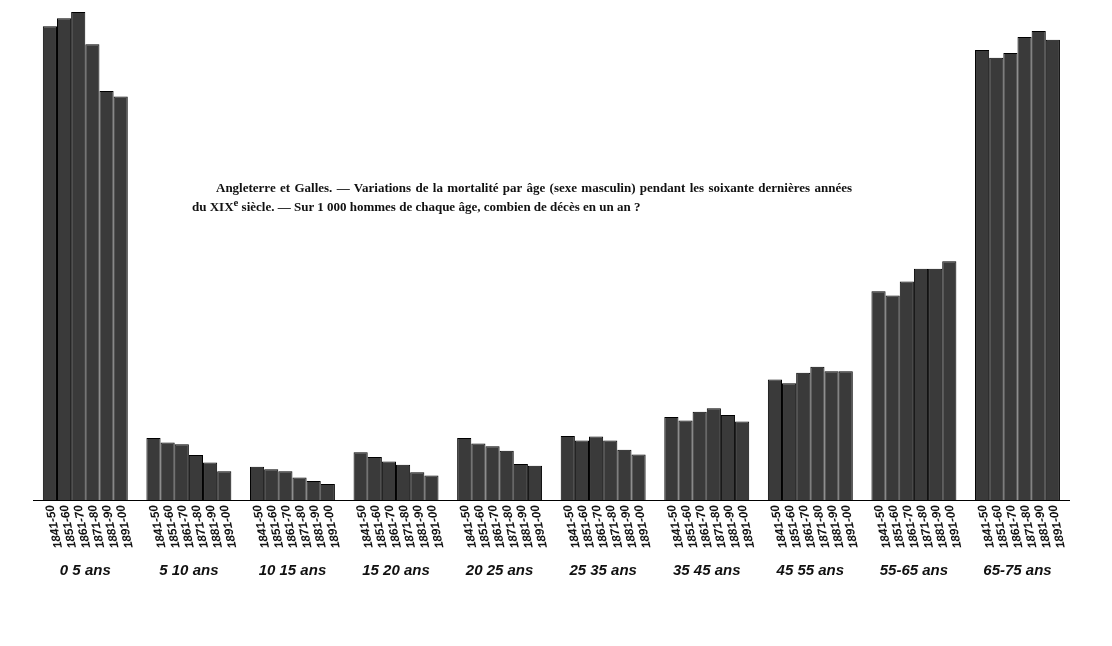 The width and height of the screenshot is (1112, 646). I want to click on x-tick-label: 55-65 ans, so click(914, 570).